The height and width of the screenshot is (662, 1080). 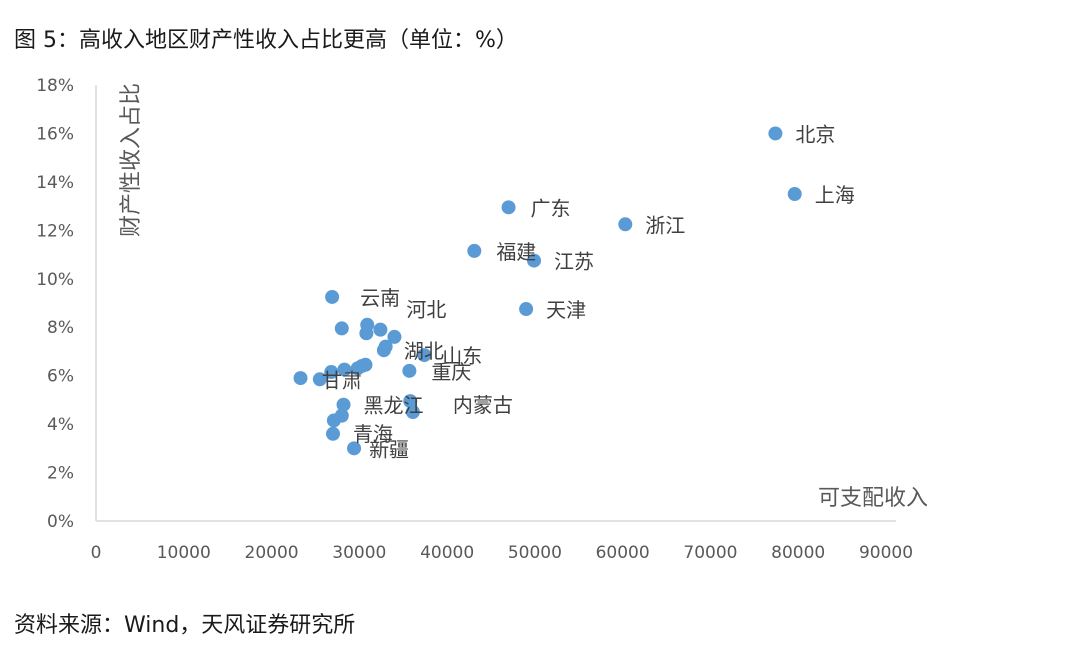 What do you see at coordinates (426, 310) in the screenshot?
I see `point-label: 河北` at bounding box center [426, 310].